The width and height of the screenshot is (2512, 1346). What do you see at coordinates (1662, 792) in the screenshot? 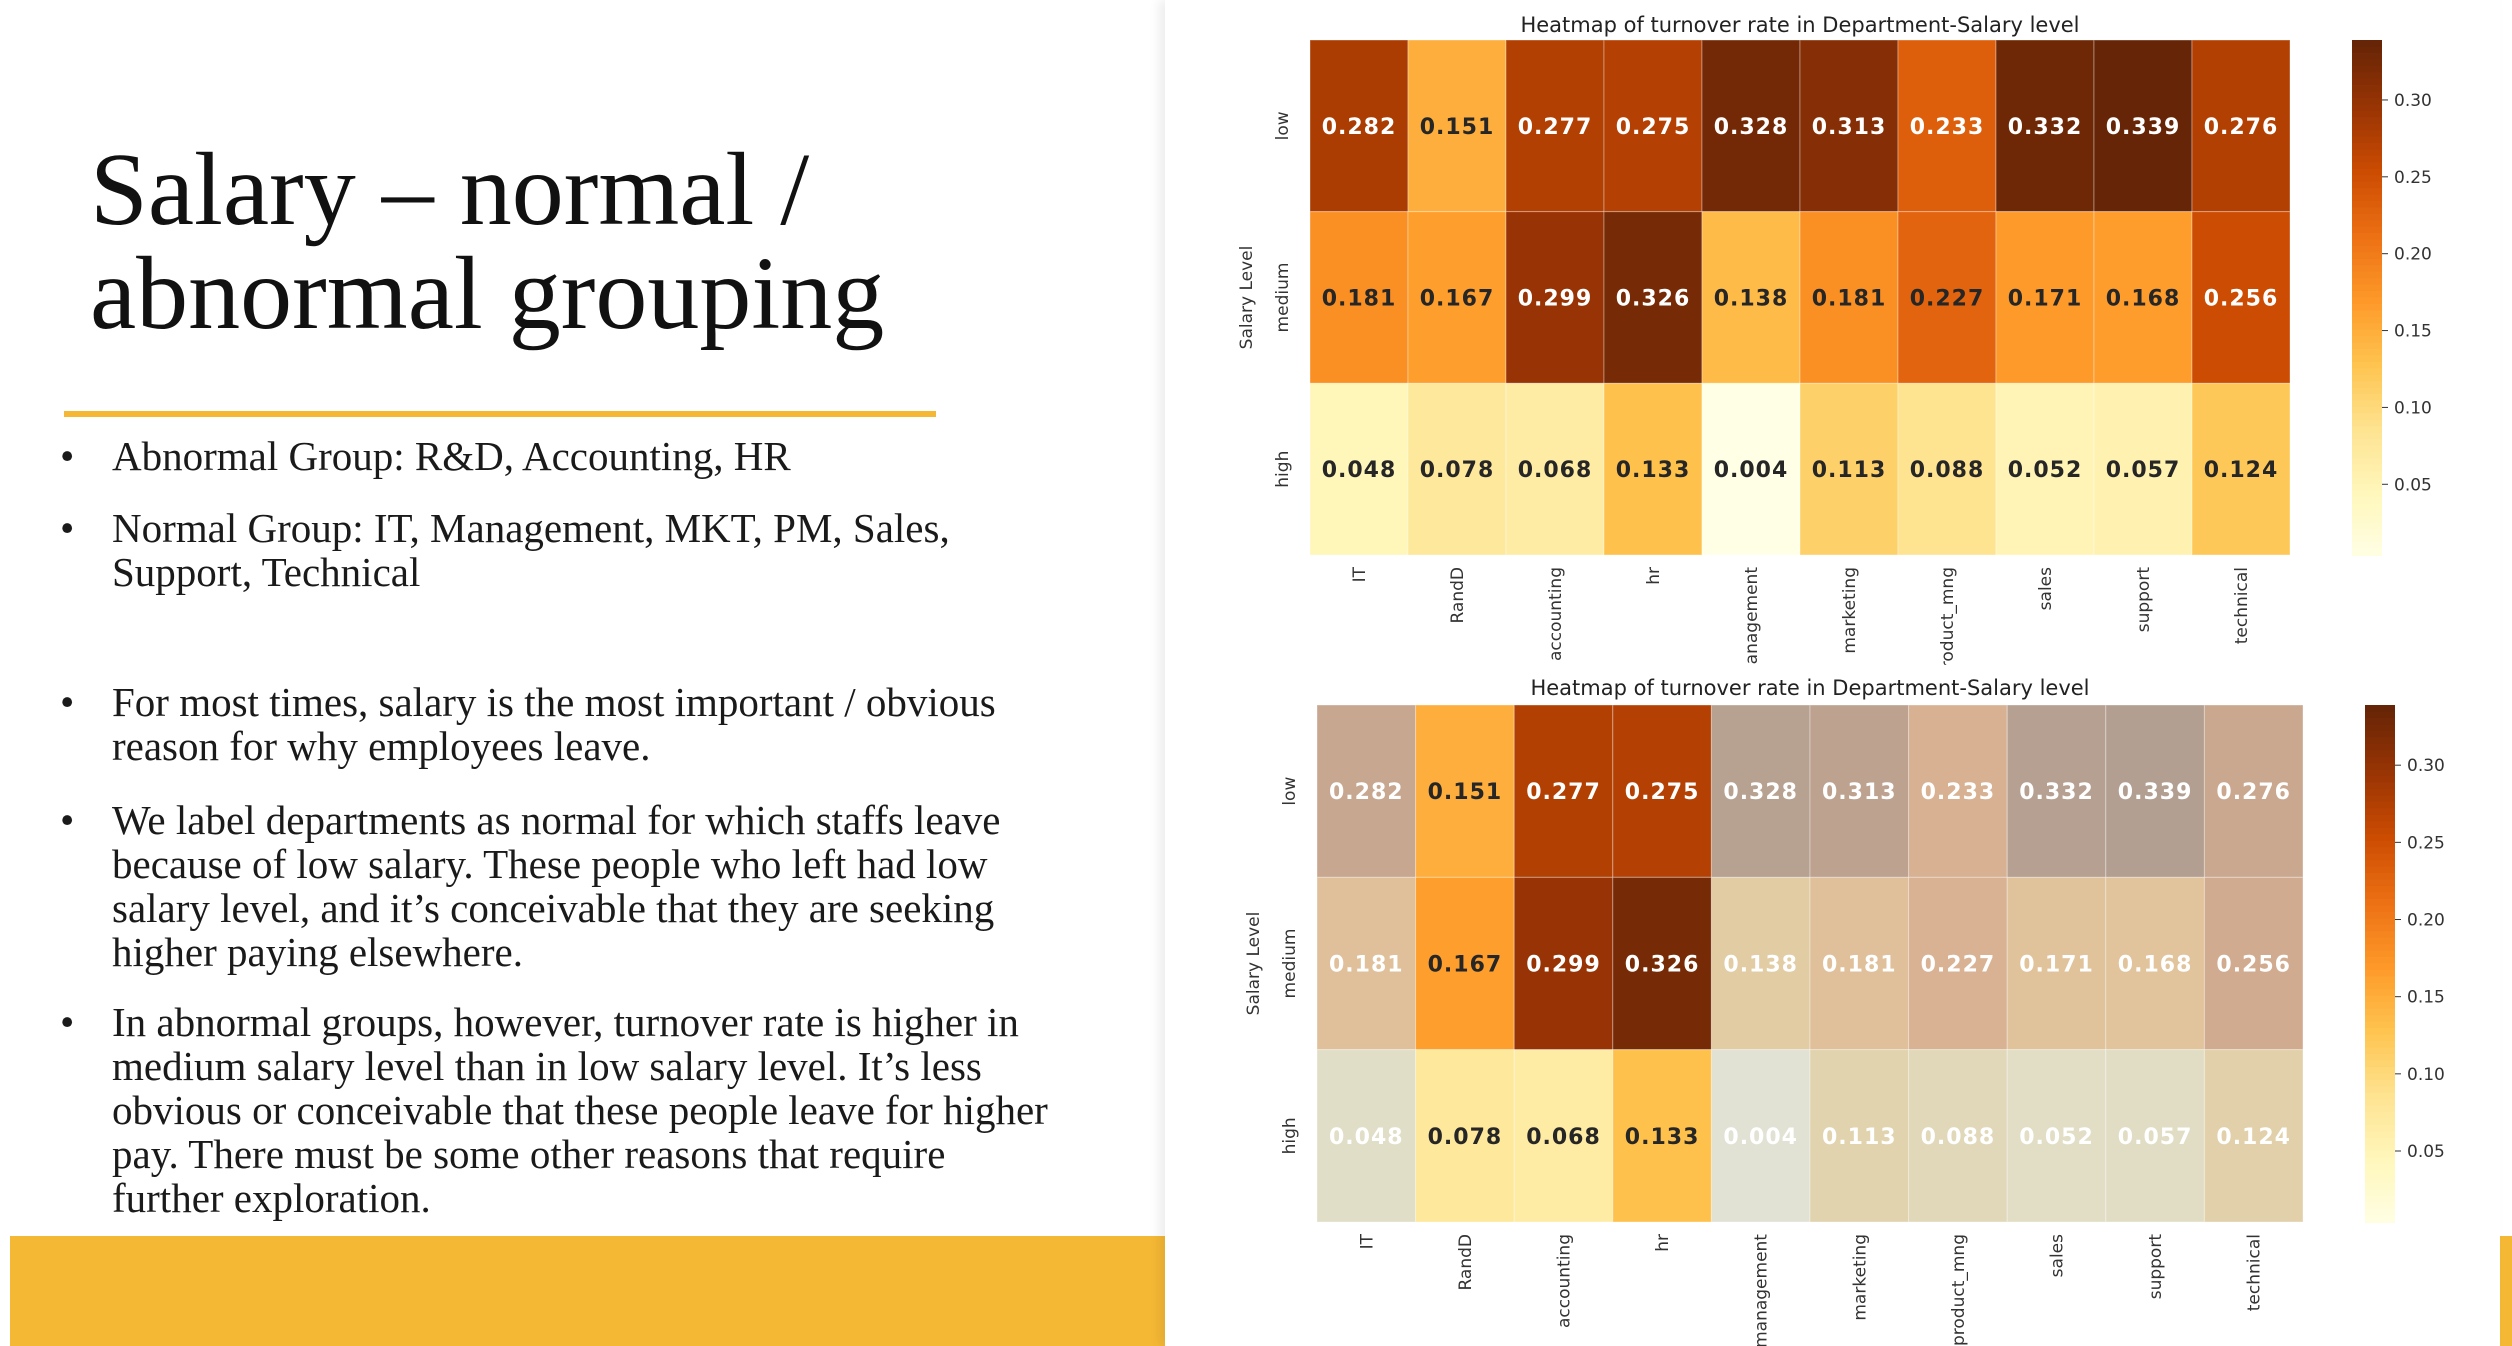
I see `cell-value-label: 0.275` at bounding box center [1662, 792].